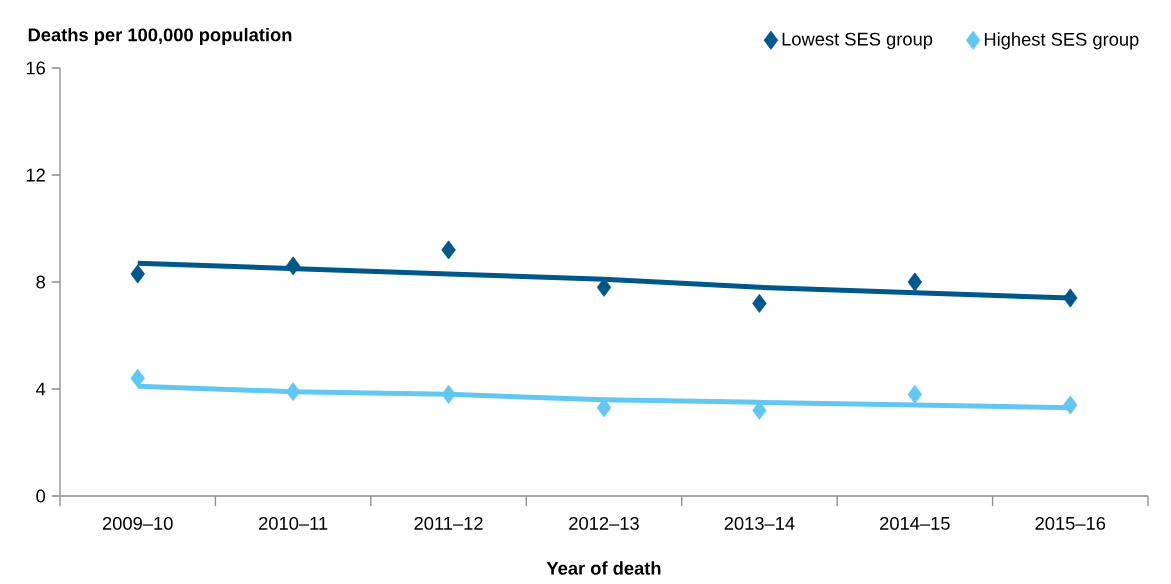  Describe the element at coordinates (41, 496) in the screenshot. I see `y-tick-label: 0` at that location.